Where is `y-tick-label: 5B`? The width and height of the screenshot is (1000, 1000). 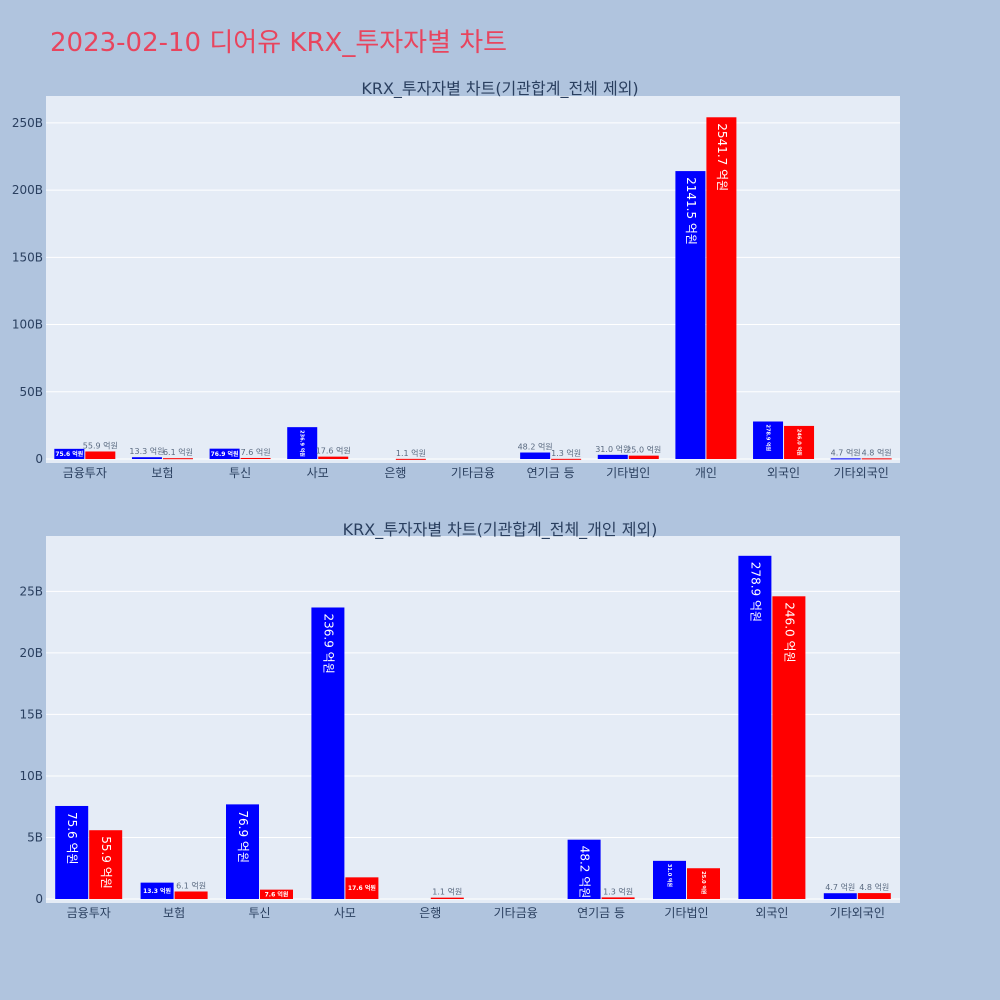
y-tick-label: 5B is located at coordinates (35, 837).